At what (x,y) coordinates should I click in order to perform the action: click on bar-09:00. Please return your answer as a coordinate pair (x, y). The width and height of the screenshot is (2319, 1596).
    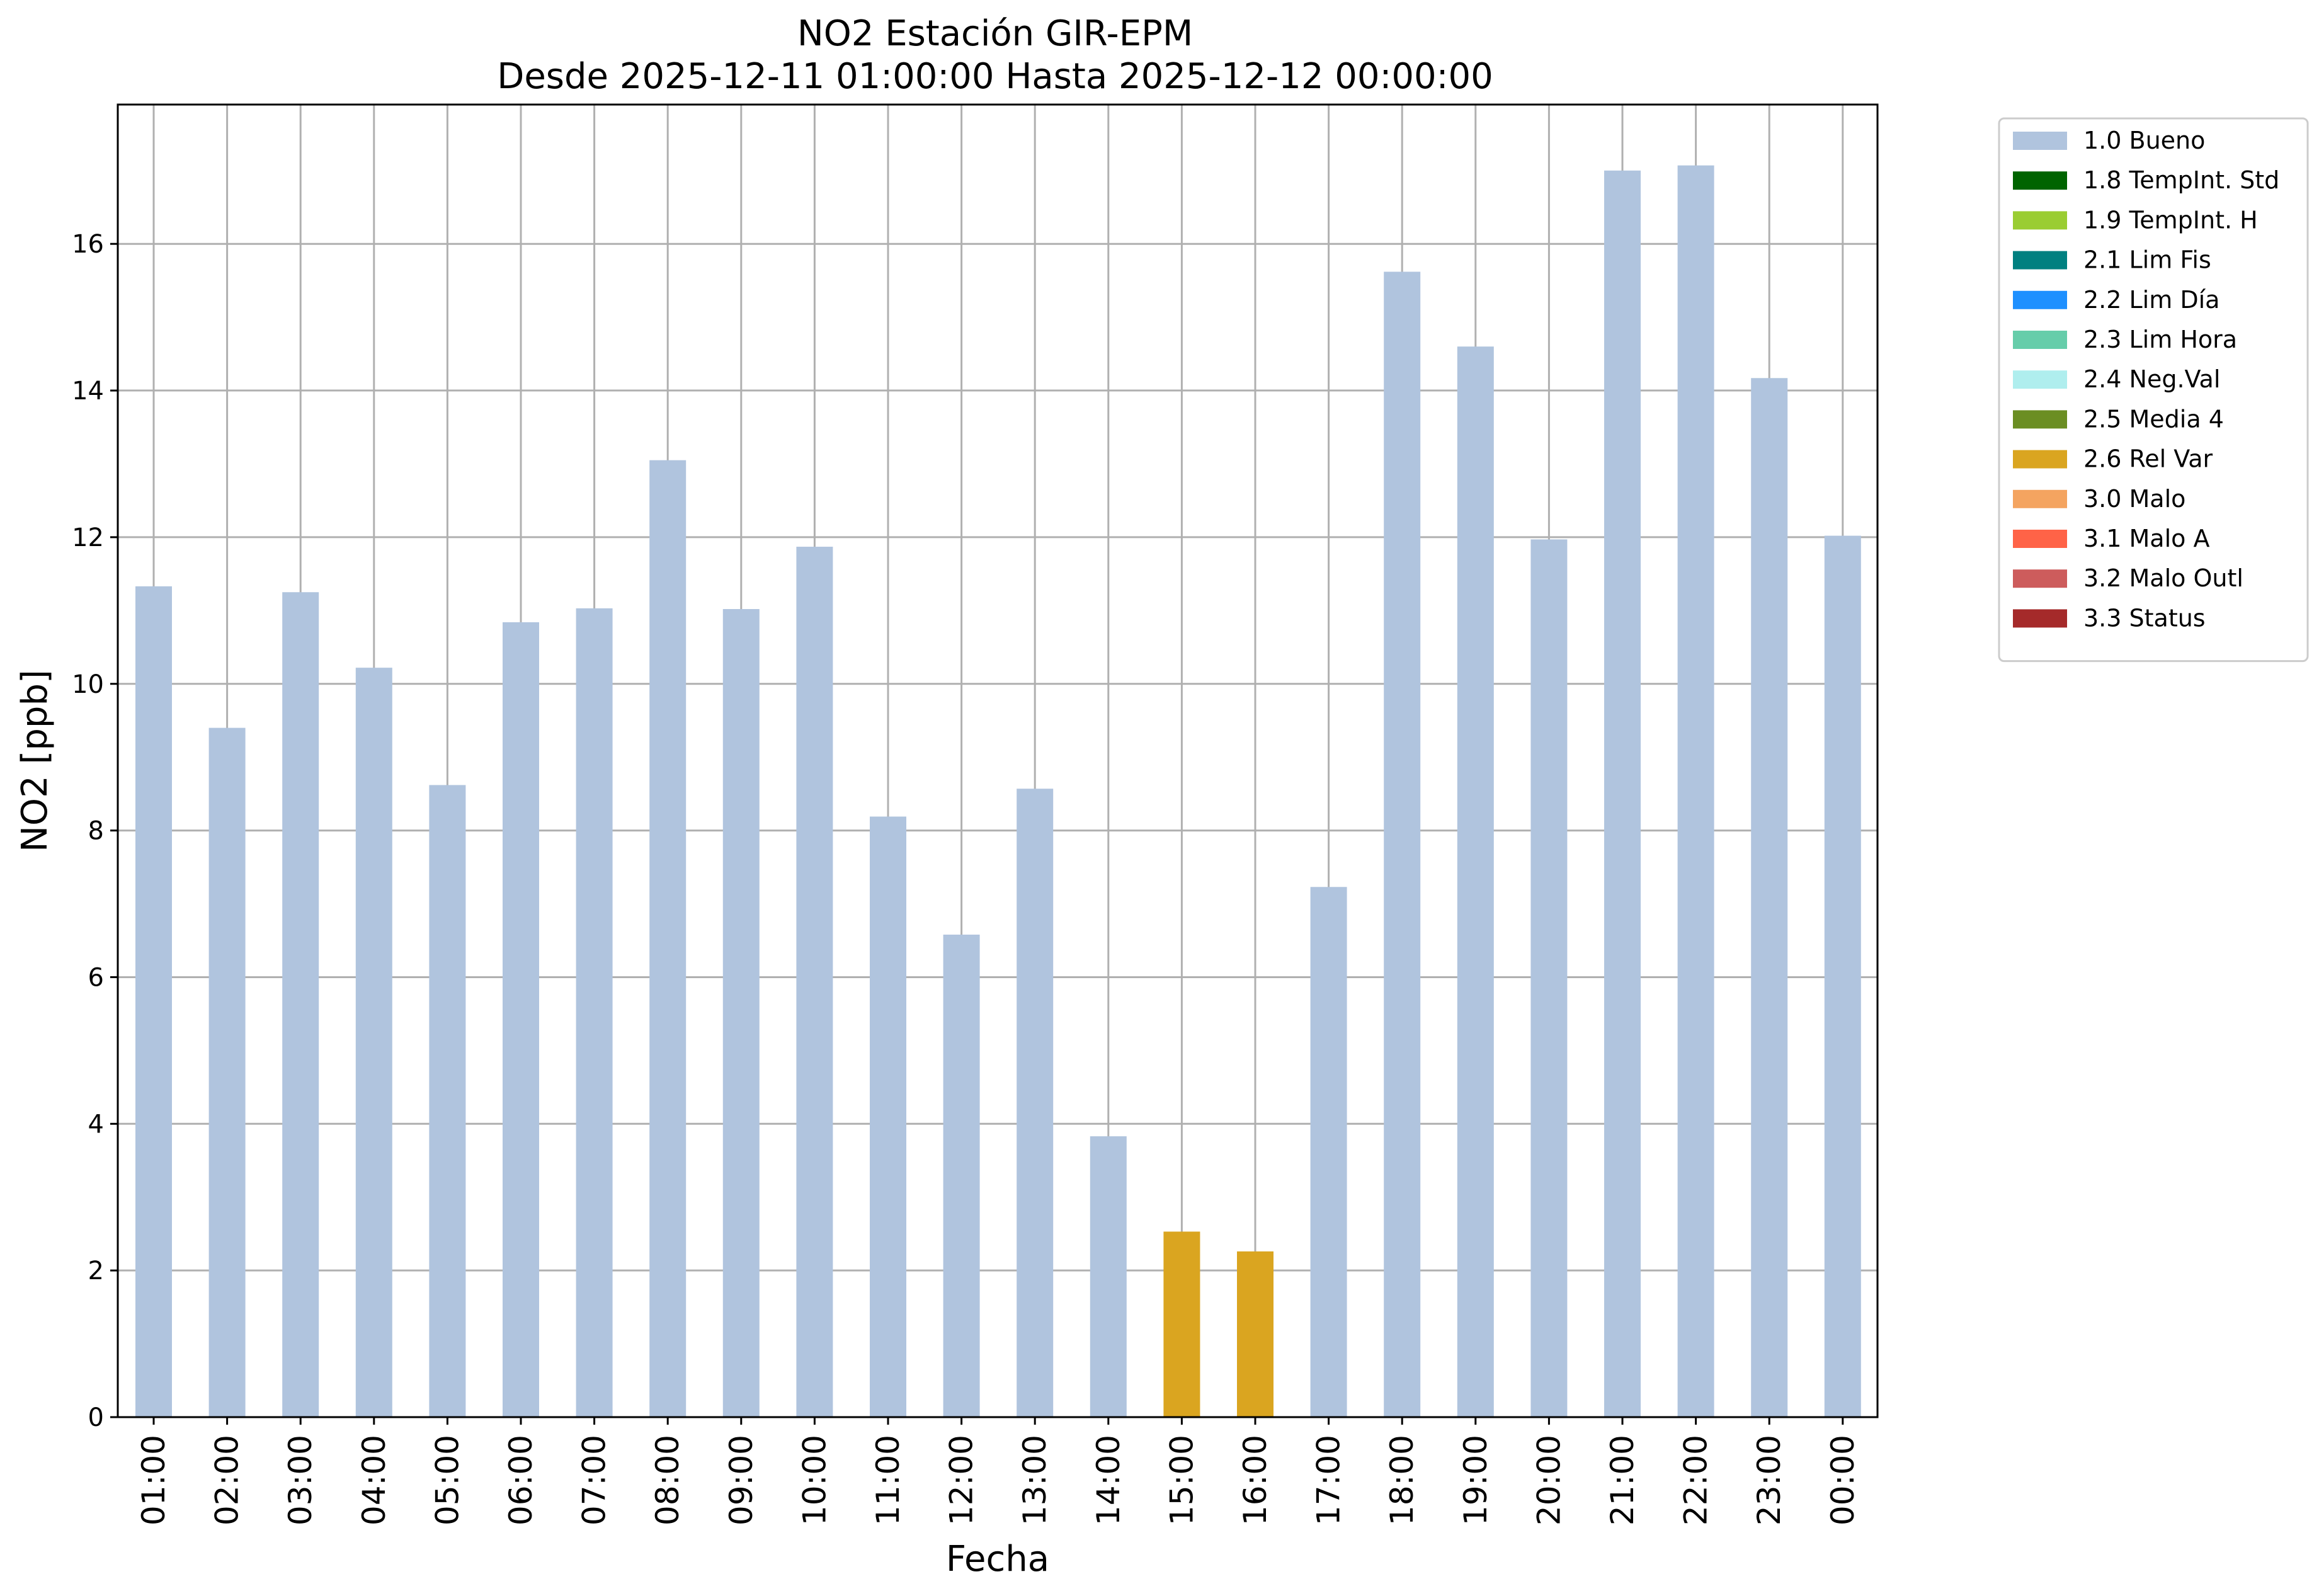
    Looking at the image, I should click on (741, 1013).